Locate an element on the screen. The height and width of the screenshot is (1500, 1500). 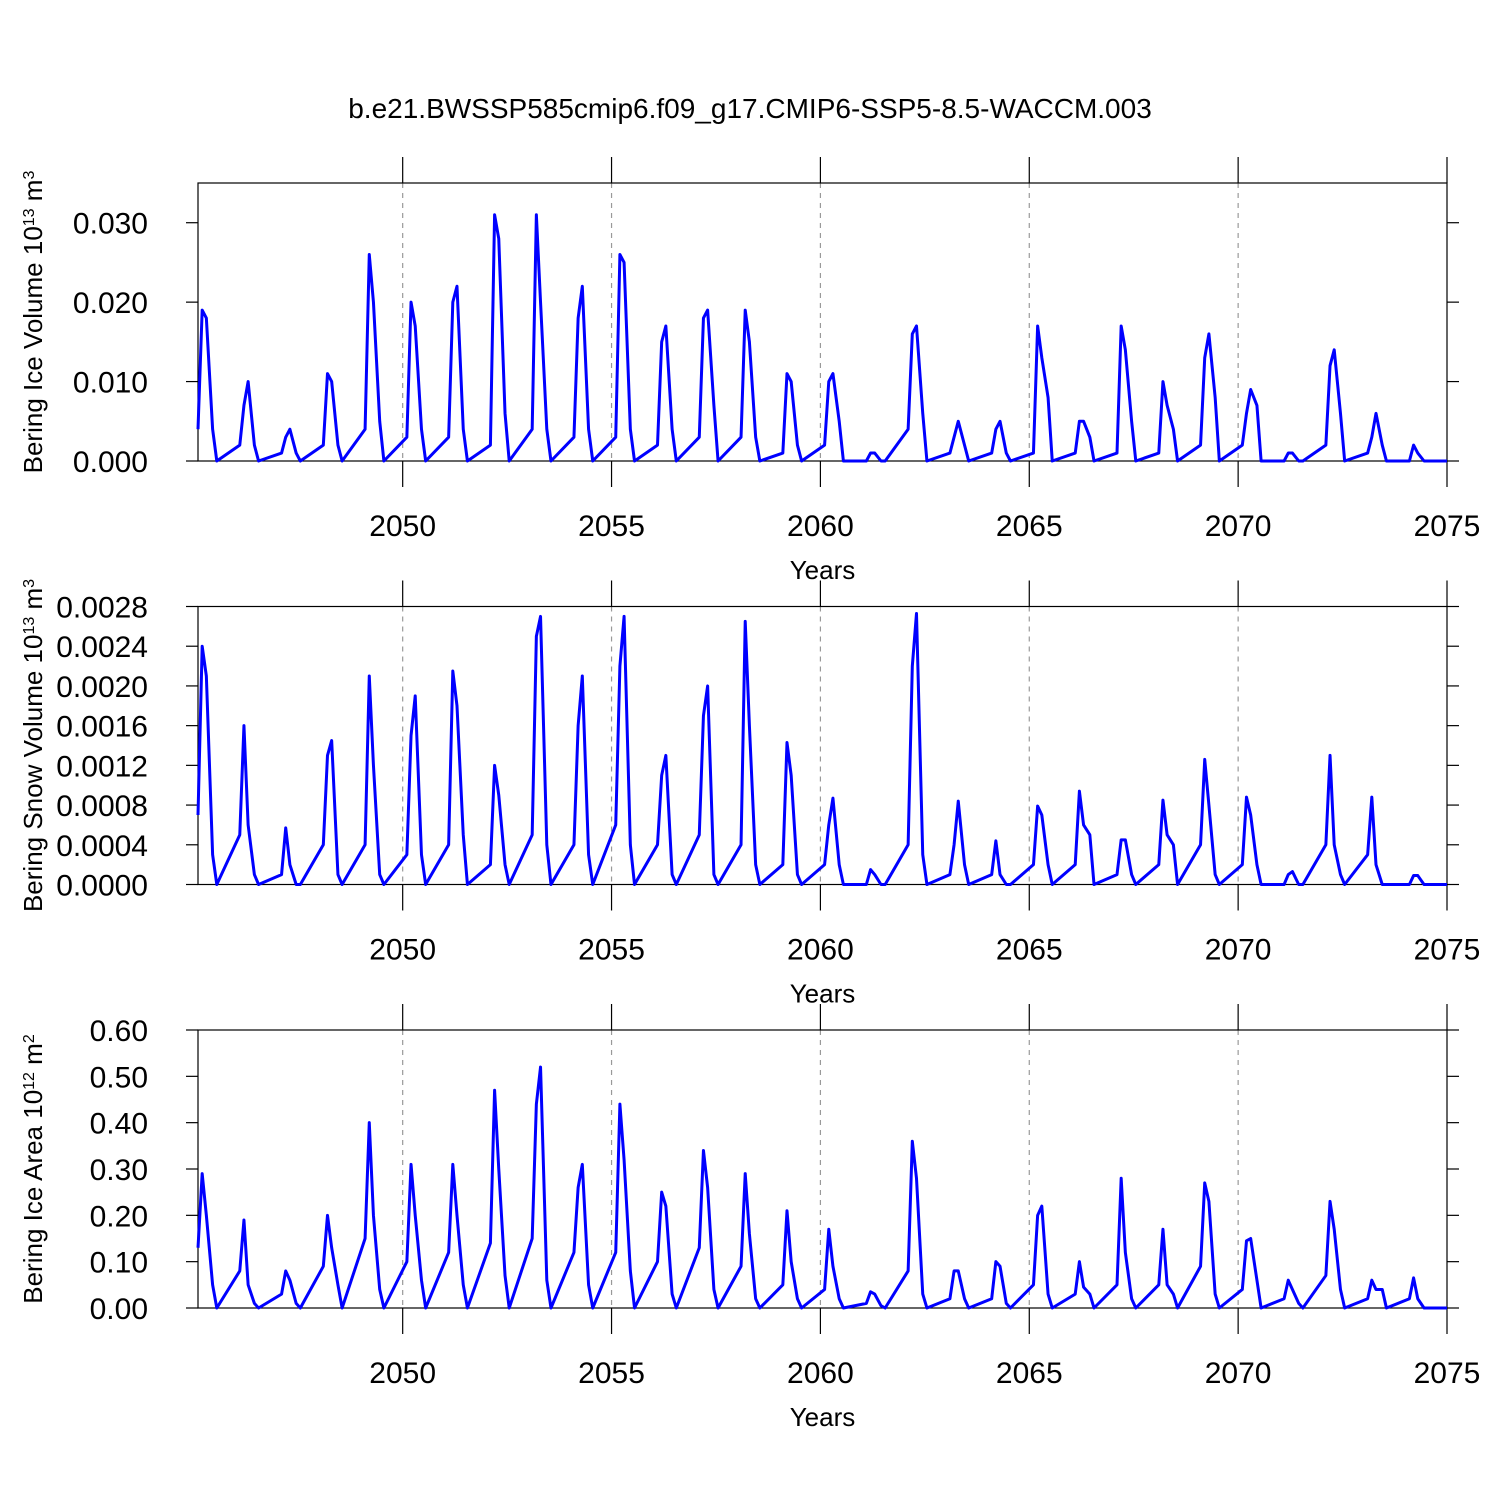
y-tick-label: 0.0024 is located at coordinates (102, 647).